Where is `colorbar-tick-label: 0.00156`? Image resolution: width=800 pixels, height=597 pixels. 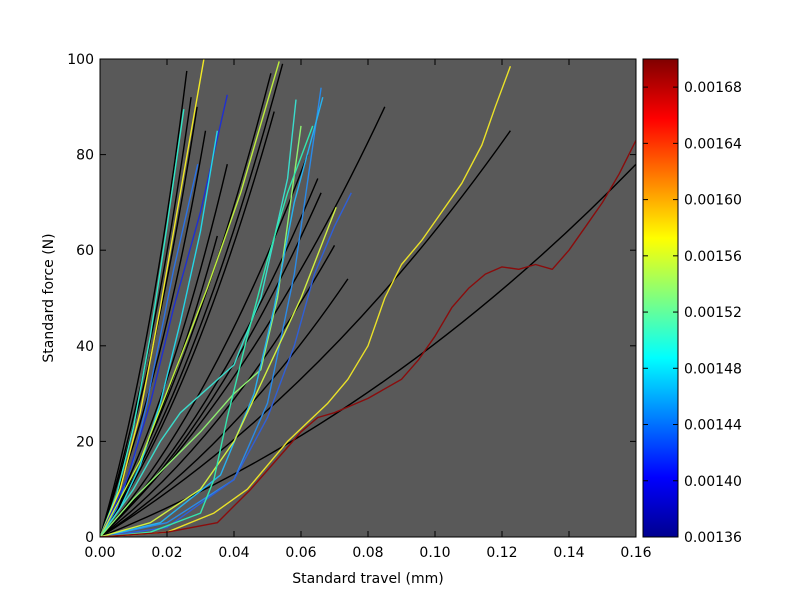 colorbar-tick-label: 0.00156 is located at coordinates (713, 257).